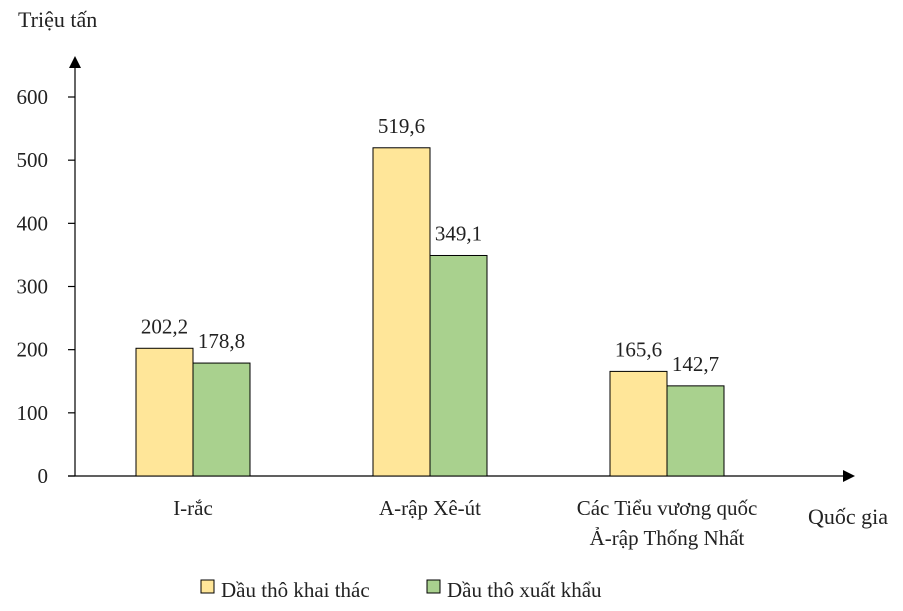 The width and height of the screenshot is (903, 611). What do you see at coordinates (43, 476) in the screenshot?
I see `y-tick-label: 0` at bounding box center [43, 476].